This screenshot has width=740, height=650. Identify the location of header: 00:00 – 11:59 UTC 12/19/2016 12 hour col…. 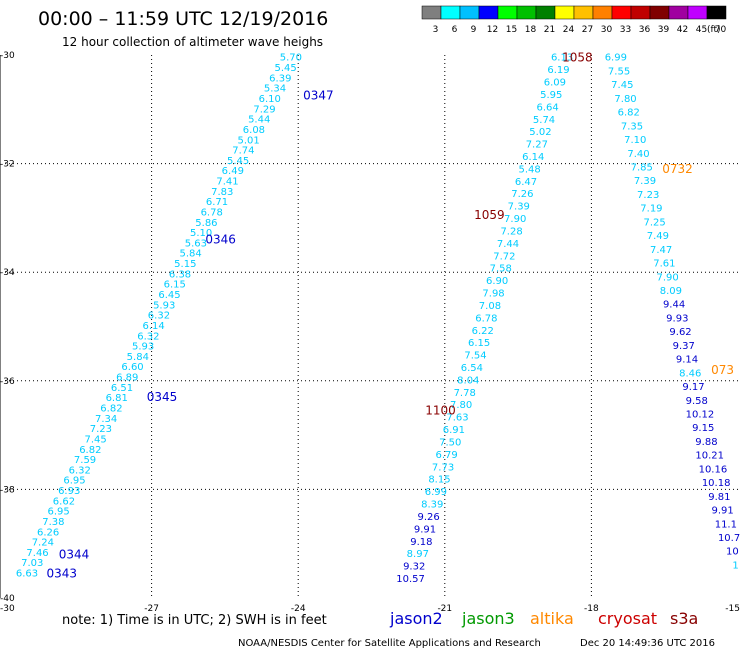
(183, 28).